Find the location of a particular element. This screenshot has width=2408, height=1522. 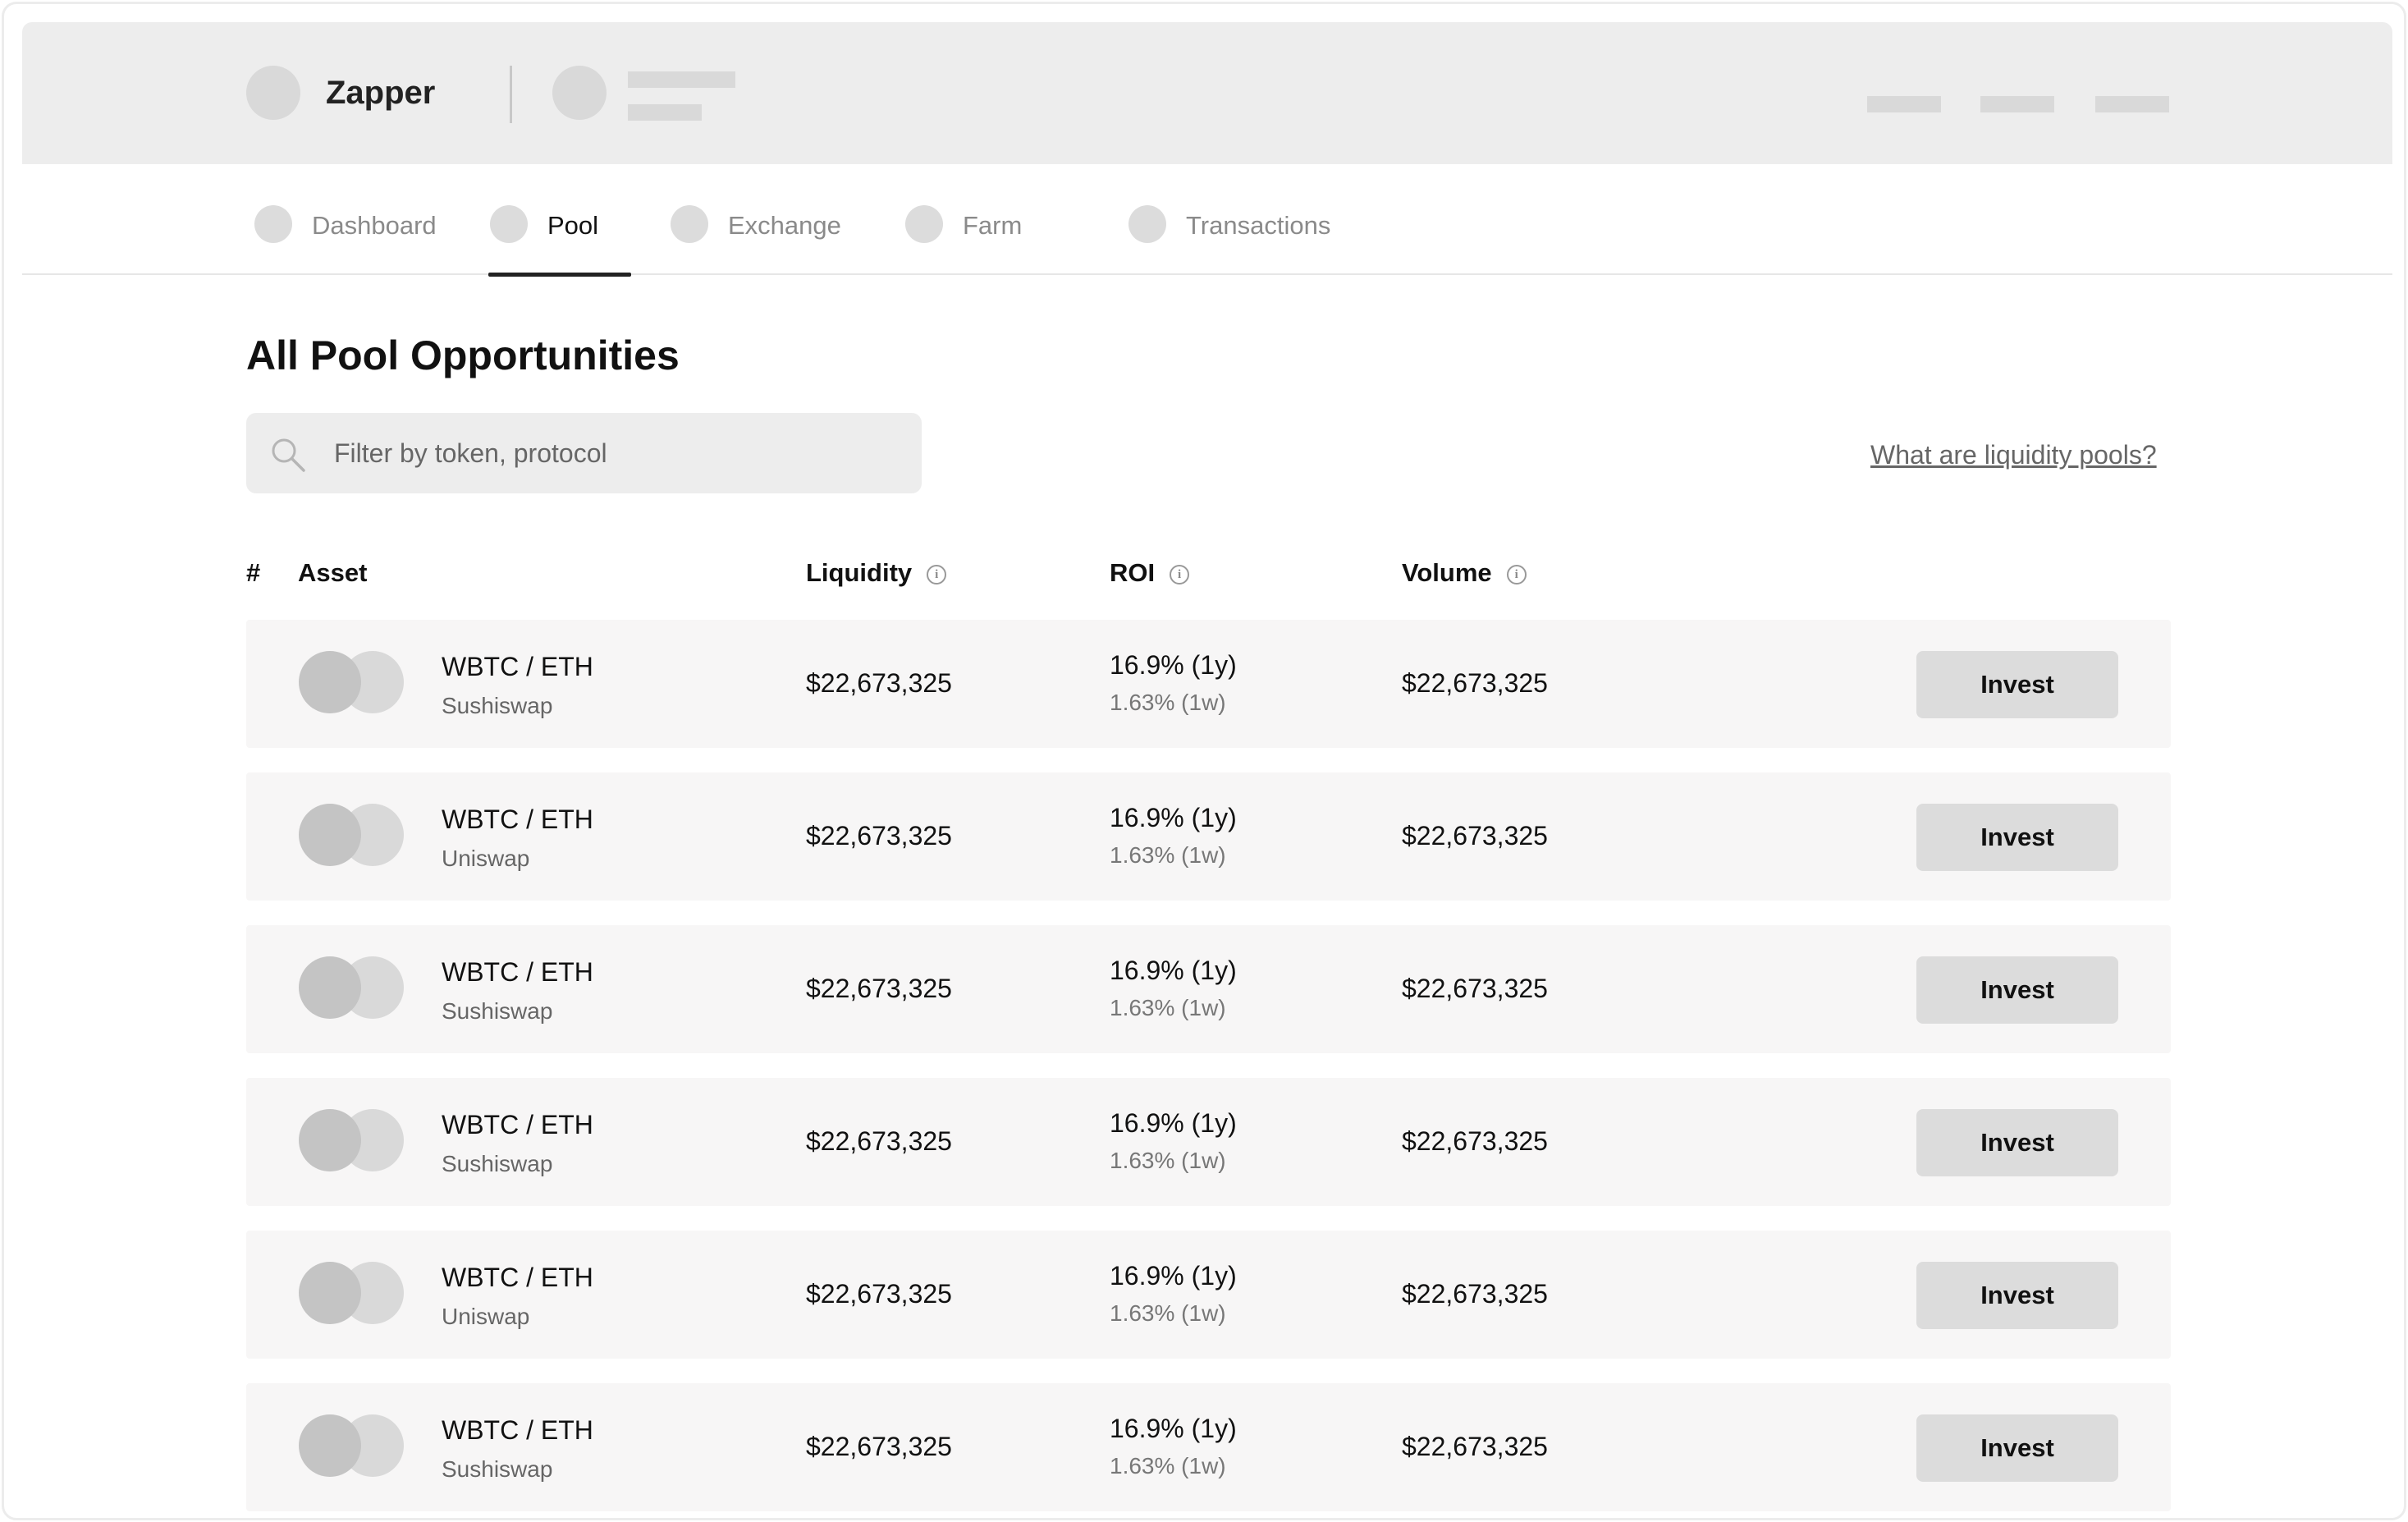

dashboard-icon is located at coordinates (273, 224).